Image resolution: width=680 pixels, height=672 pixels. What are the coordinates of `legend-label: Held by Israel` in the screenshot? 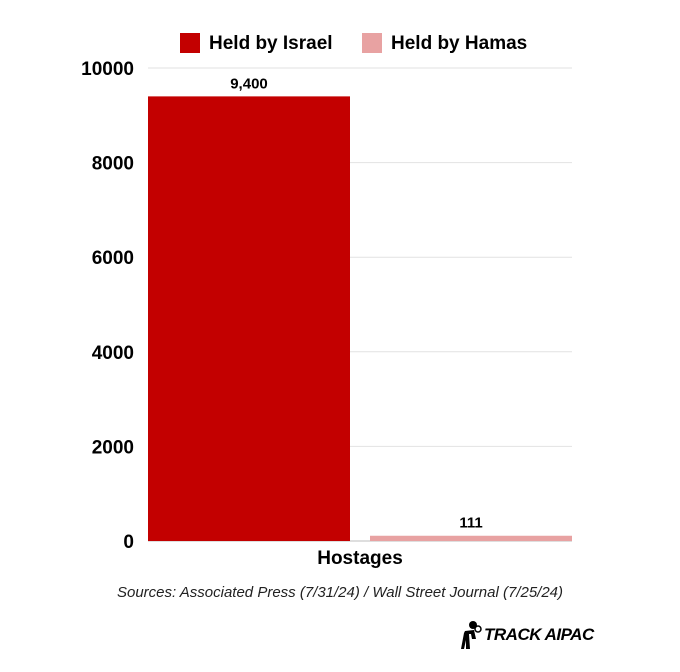 It's located at (271, 43).